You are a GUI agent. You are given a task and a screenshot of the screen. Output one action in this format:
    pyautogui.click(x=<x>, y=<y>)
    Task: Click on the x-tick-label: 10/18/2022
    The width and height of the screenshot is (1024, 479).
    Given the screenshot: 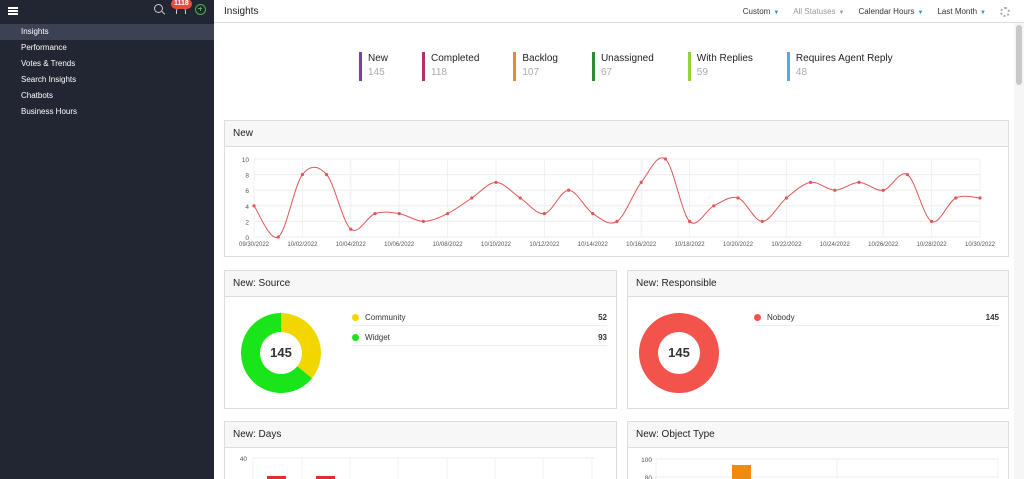 What is the action you would take?
    pyautogui.click(x=690, y=245)
    